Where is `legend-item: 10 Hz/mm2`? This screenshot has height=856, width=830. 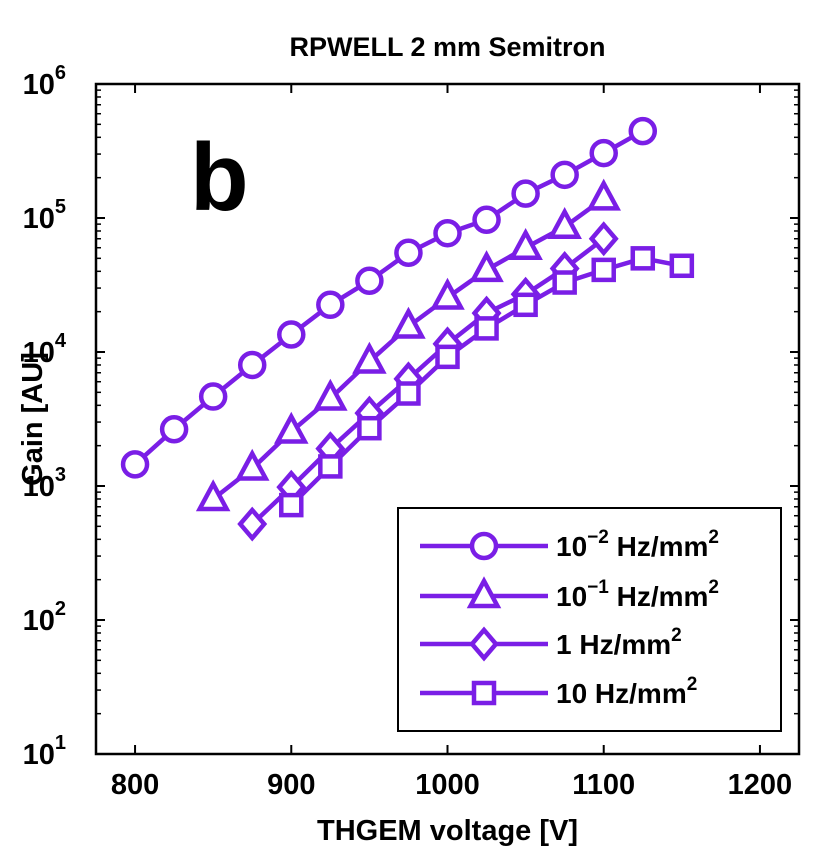
legend-item: 10 Hz/mm2 is located at coordinates (558, 691).